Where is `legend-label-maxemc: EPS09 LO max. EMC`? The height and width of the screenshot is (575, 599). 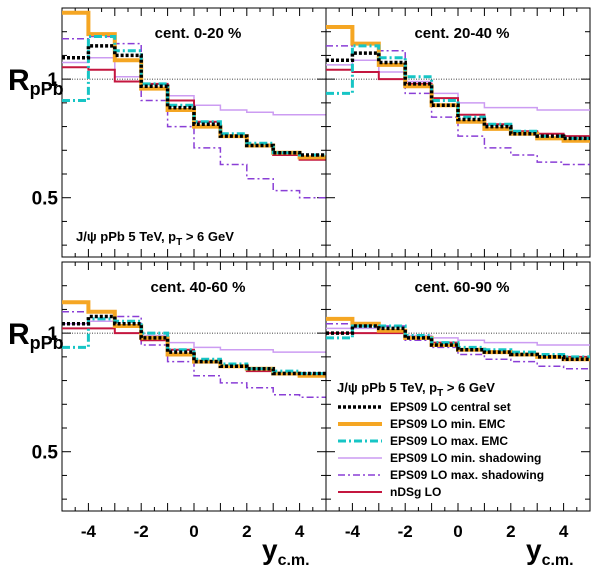 legend-label-maxemc: EPS09 LO max. EMC is located at coordinates (449, 441).